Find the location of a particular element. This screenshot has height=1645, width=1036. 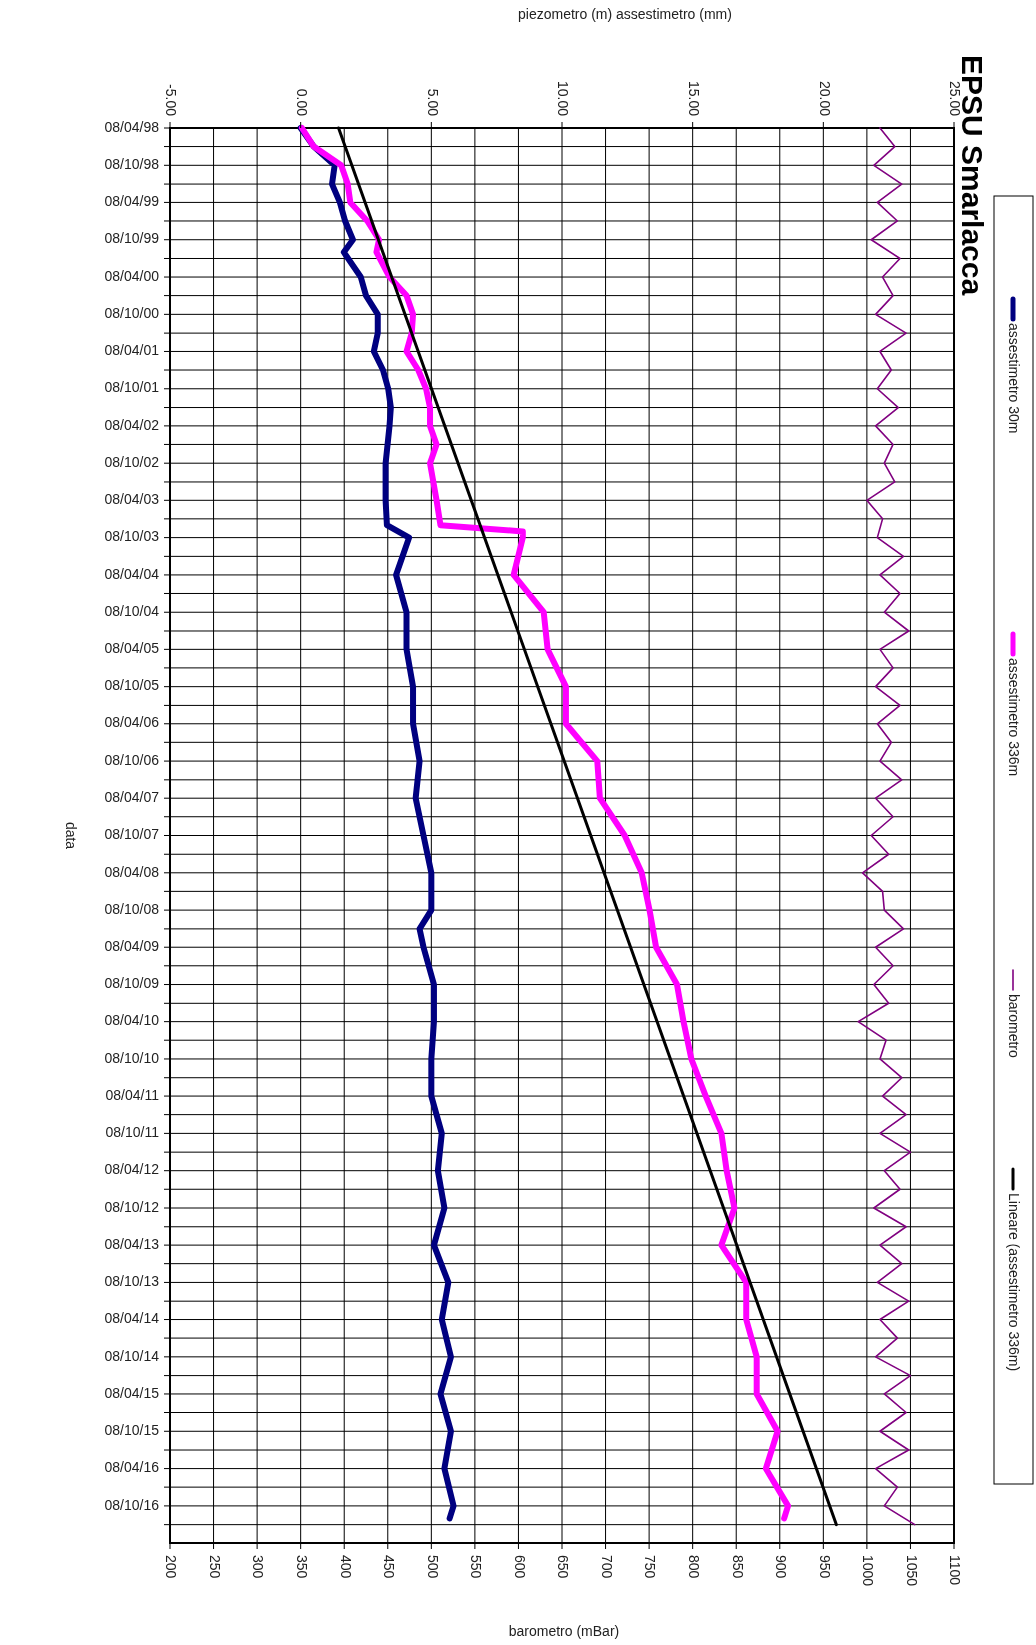

x2-tick-label: 5.00 is located at coordinates (432, 102).